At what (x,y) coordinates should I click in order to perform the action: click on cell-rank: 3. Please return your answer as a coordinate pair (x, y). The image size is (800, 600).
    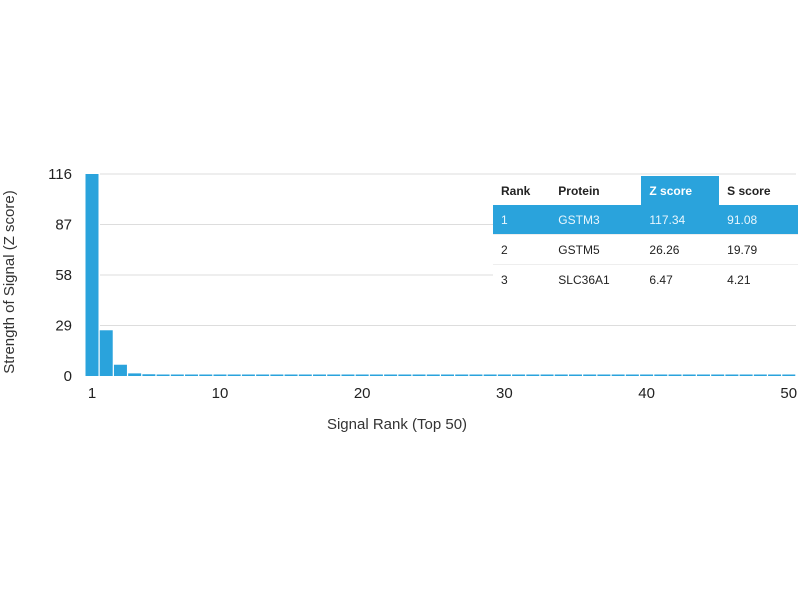
    Looking at the image, I should click on (522, 279).